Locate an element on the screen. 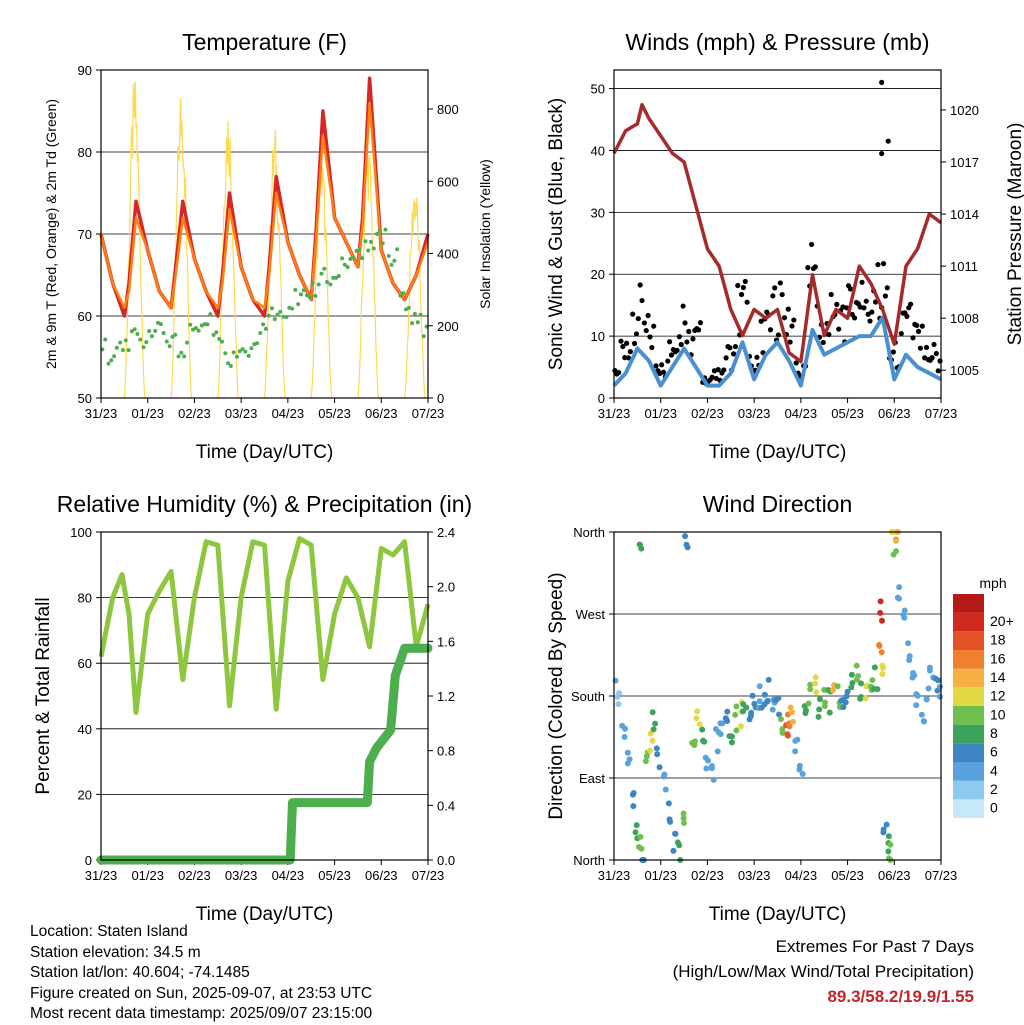  y2-axis-label: Solar Insolation (Yellow) is located at coordinates (485, 234).